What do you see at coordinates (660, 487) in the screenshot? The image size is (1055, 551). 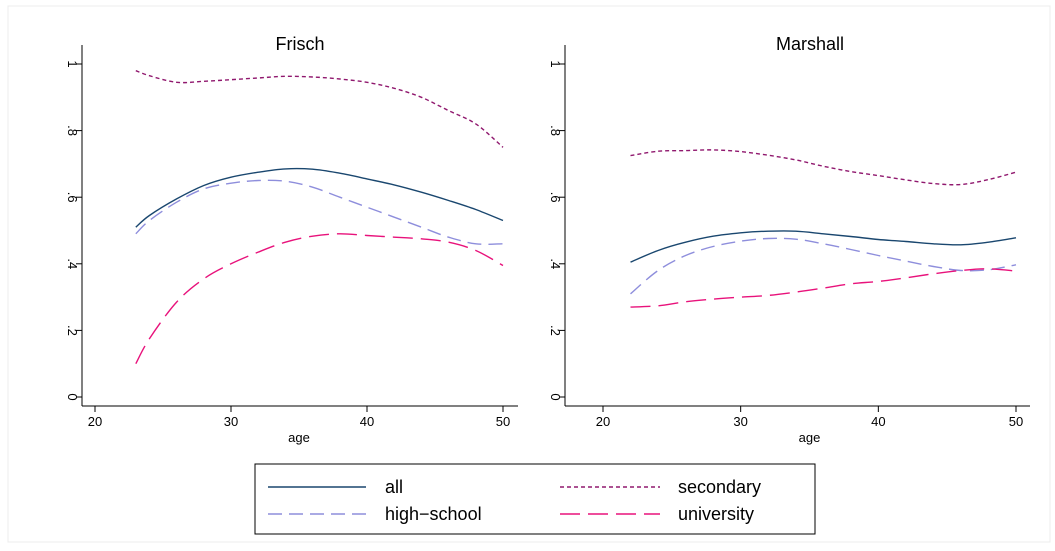 I see `legend-item: secondary` at bounding box center [660, 487].